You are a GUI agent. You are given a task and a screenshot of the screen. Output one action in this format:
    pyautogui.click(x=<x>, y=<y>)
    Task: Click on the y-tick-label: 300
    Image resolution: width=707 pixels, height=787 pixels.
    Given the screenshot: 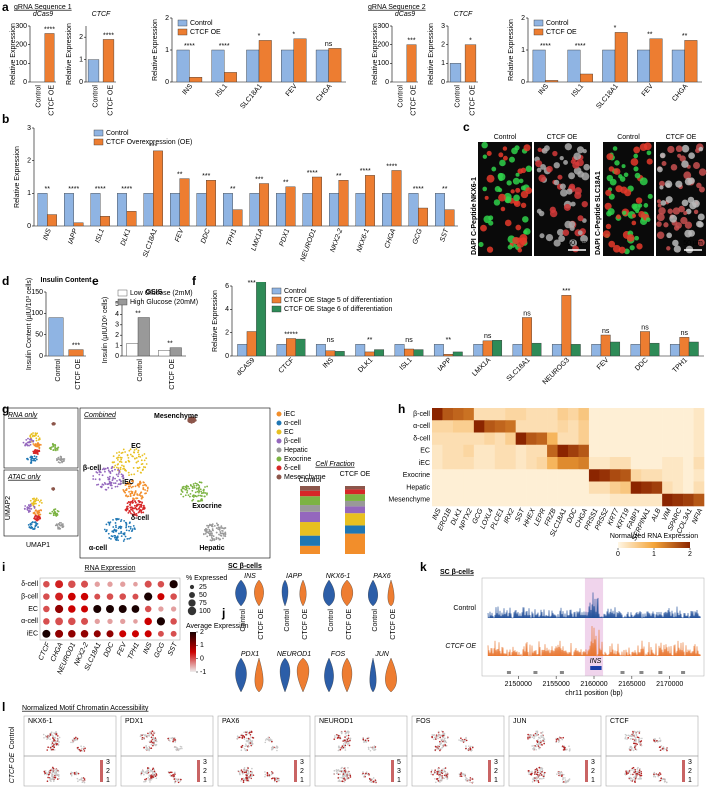 What is the action you would take?
    pyautogui.click(x=21, y=26)
    